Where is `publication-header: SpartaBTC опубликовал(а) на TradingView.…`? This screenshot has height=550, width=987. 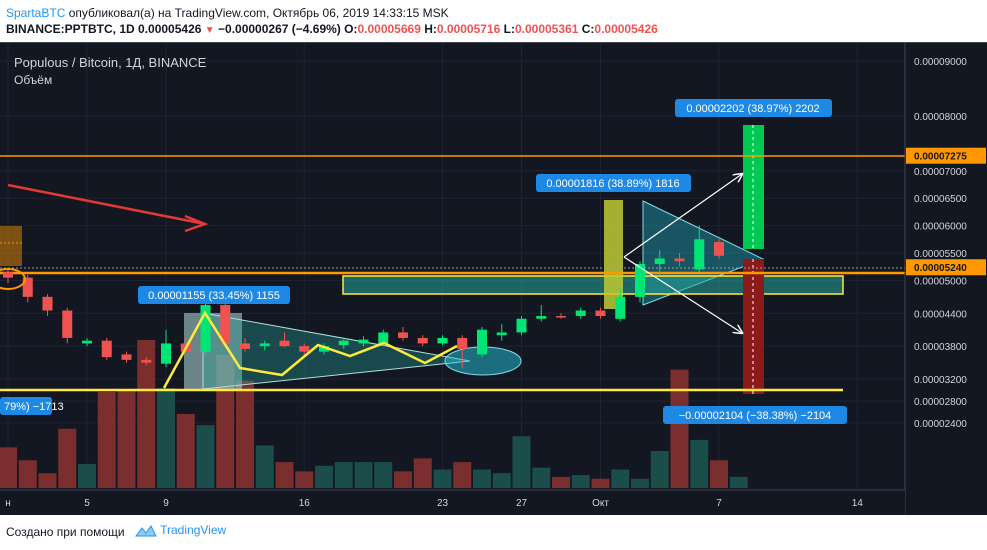 publication-header: SpartaBTC опубликовал(а) на TradingView.… is located at coordinates (493, 20).